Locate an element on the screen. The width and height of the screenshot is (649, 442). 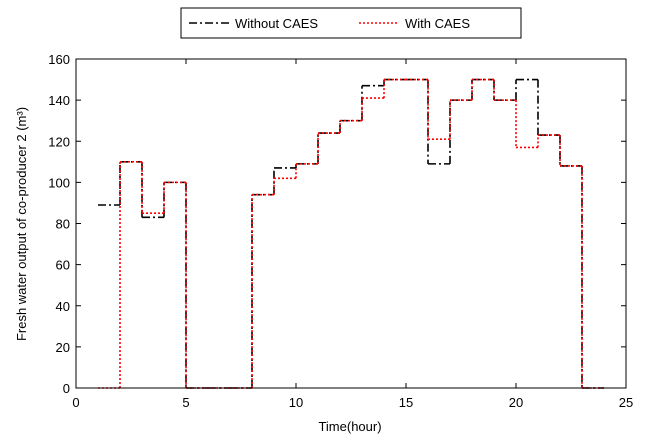
x-axis-label: Time(hour) is located at coordinates (349, 426).